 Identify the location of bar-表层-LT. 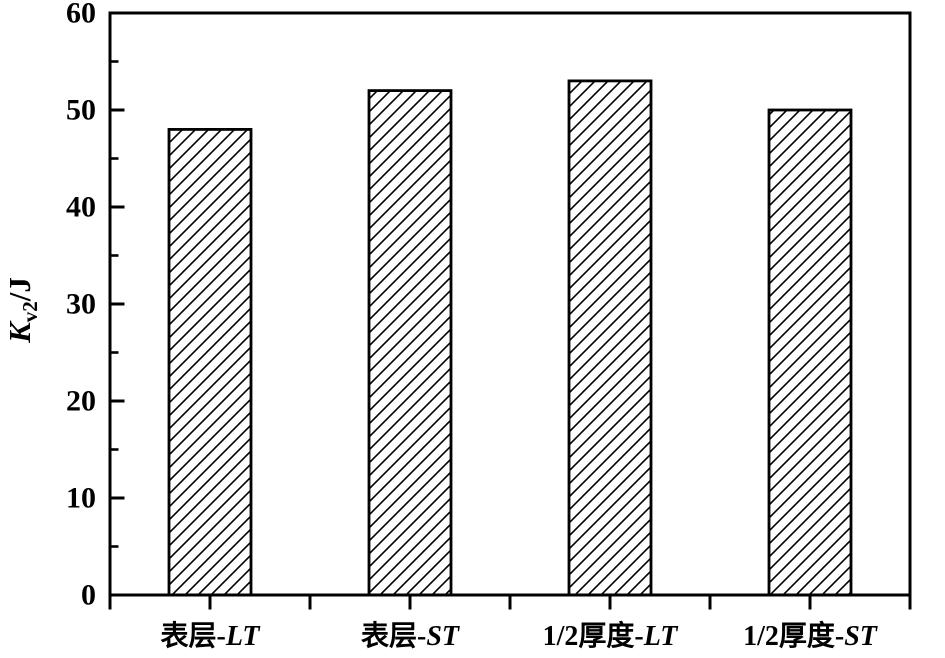
(210, 362).